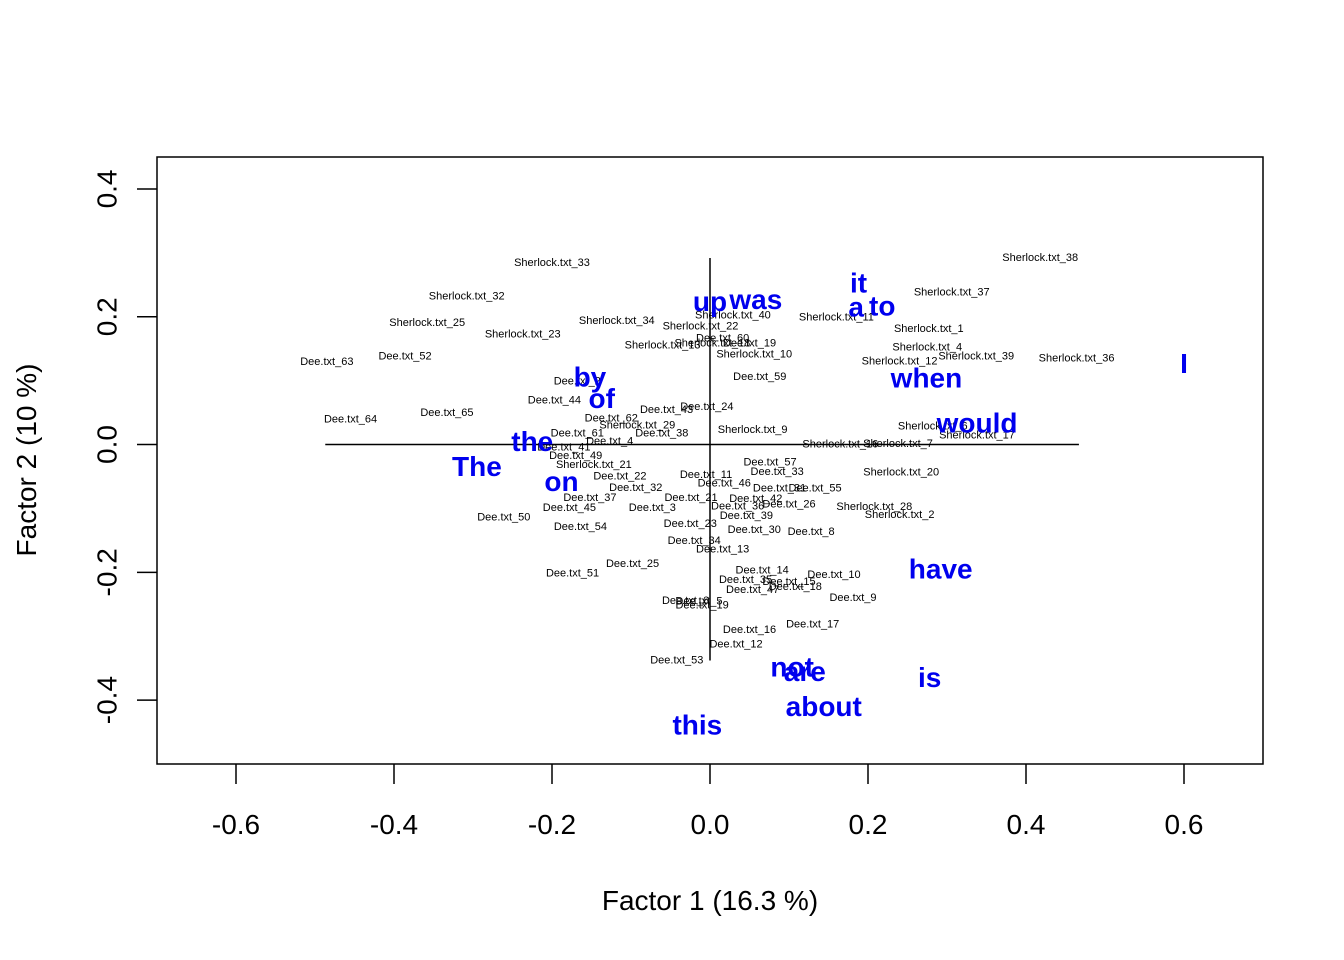  Describe the element at coordinates (755, 299) in the screenshot. I see `word-label: was` at that location.